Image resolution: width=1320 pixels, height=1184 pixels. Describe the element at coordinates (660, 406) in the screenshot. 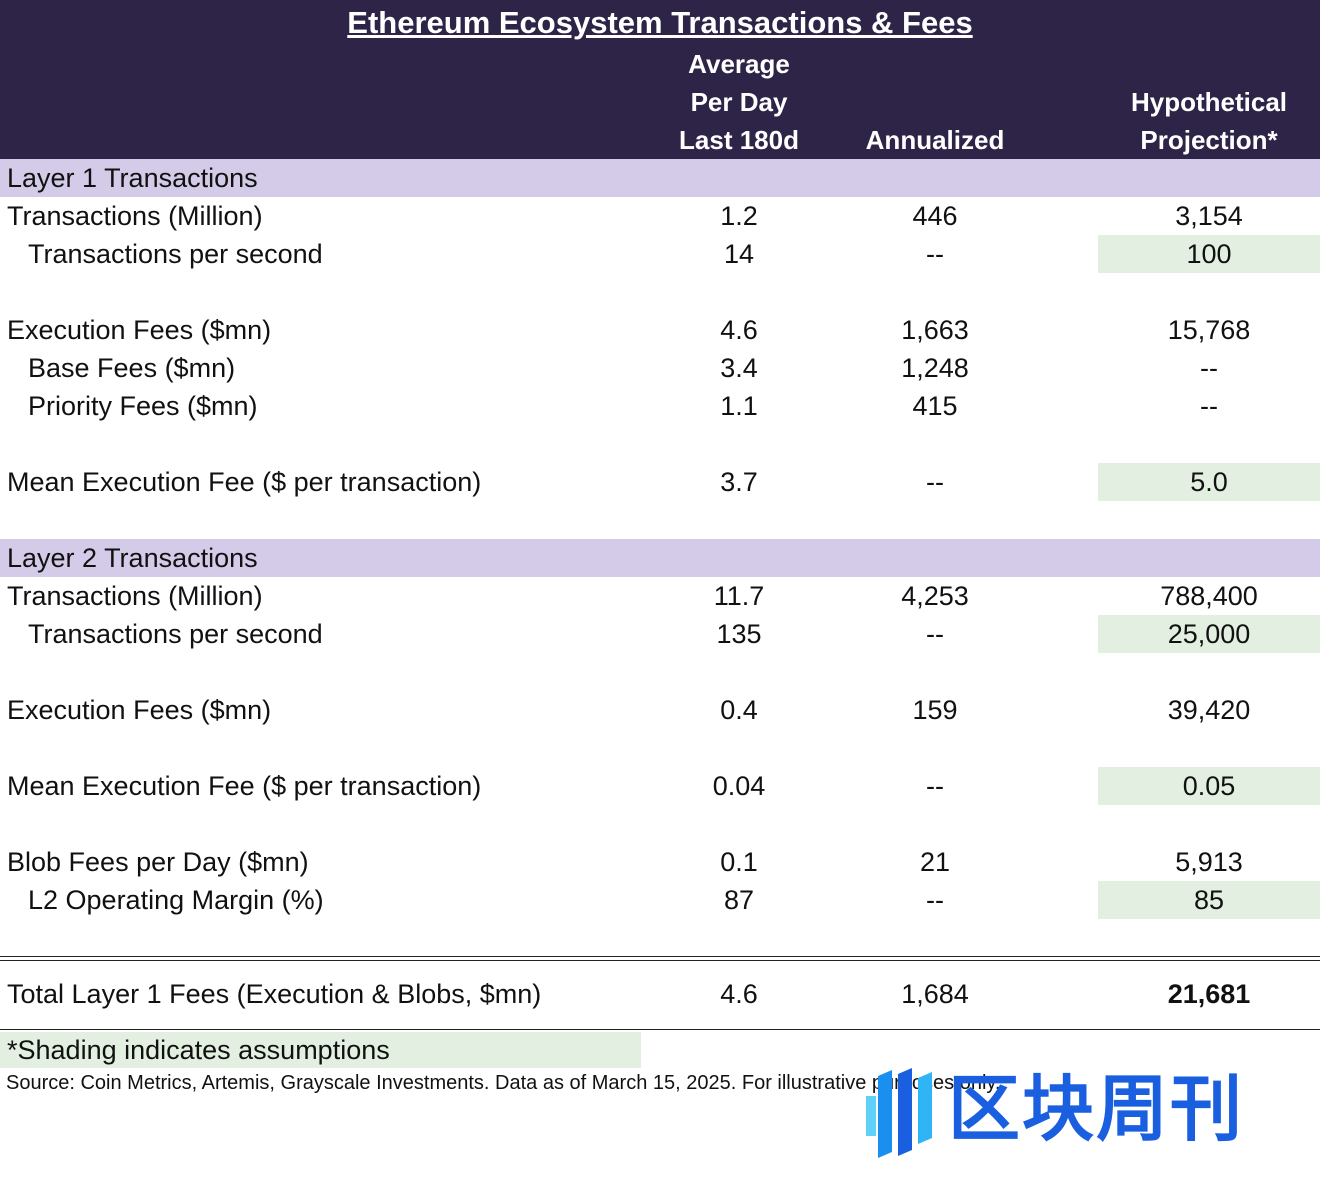

I see `table-row: Priority Fees ($mn) 1.1 415 --` at that location.